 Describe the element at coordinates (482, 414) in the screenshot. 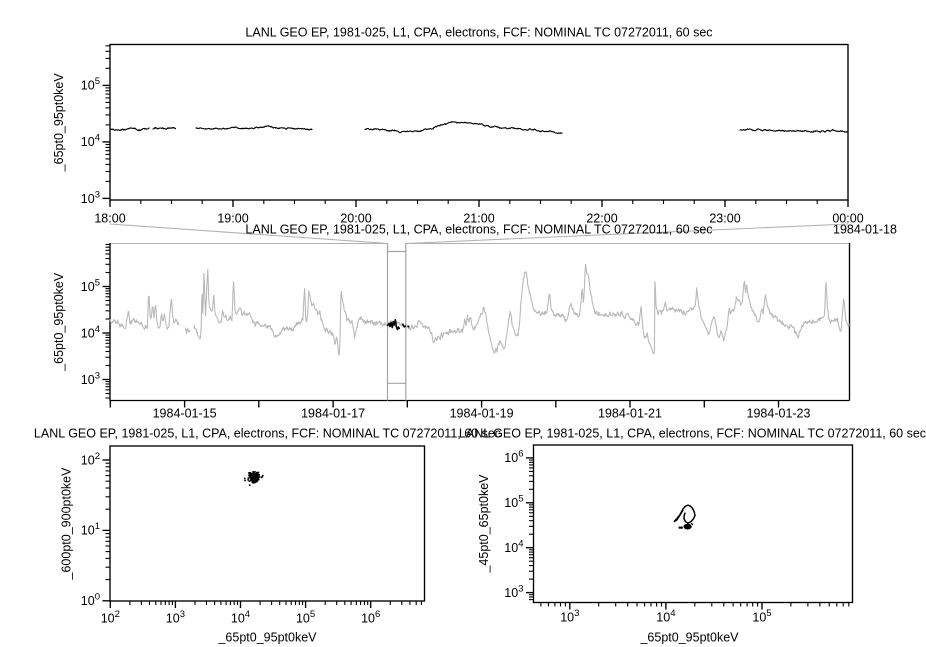

I see `svg-text: 1984-01-19` at that location.